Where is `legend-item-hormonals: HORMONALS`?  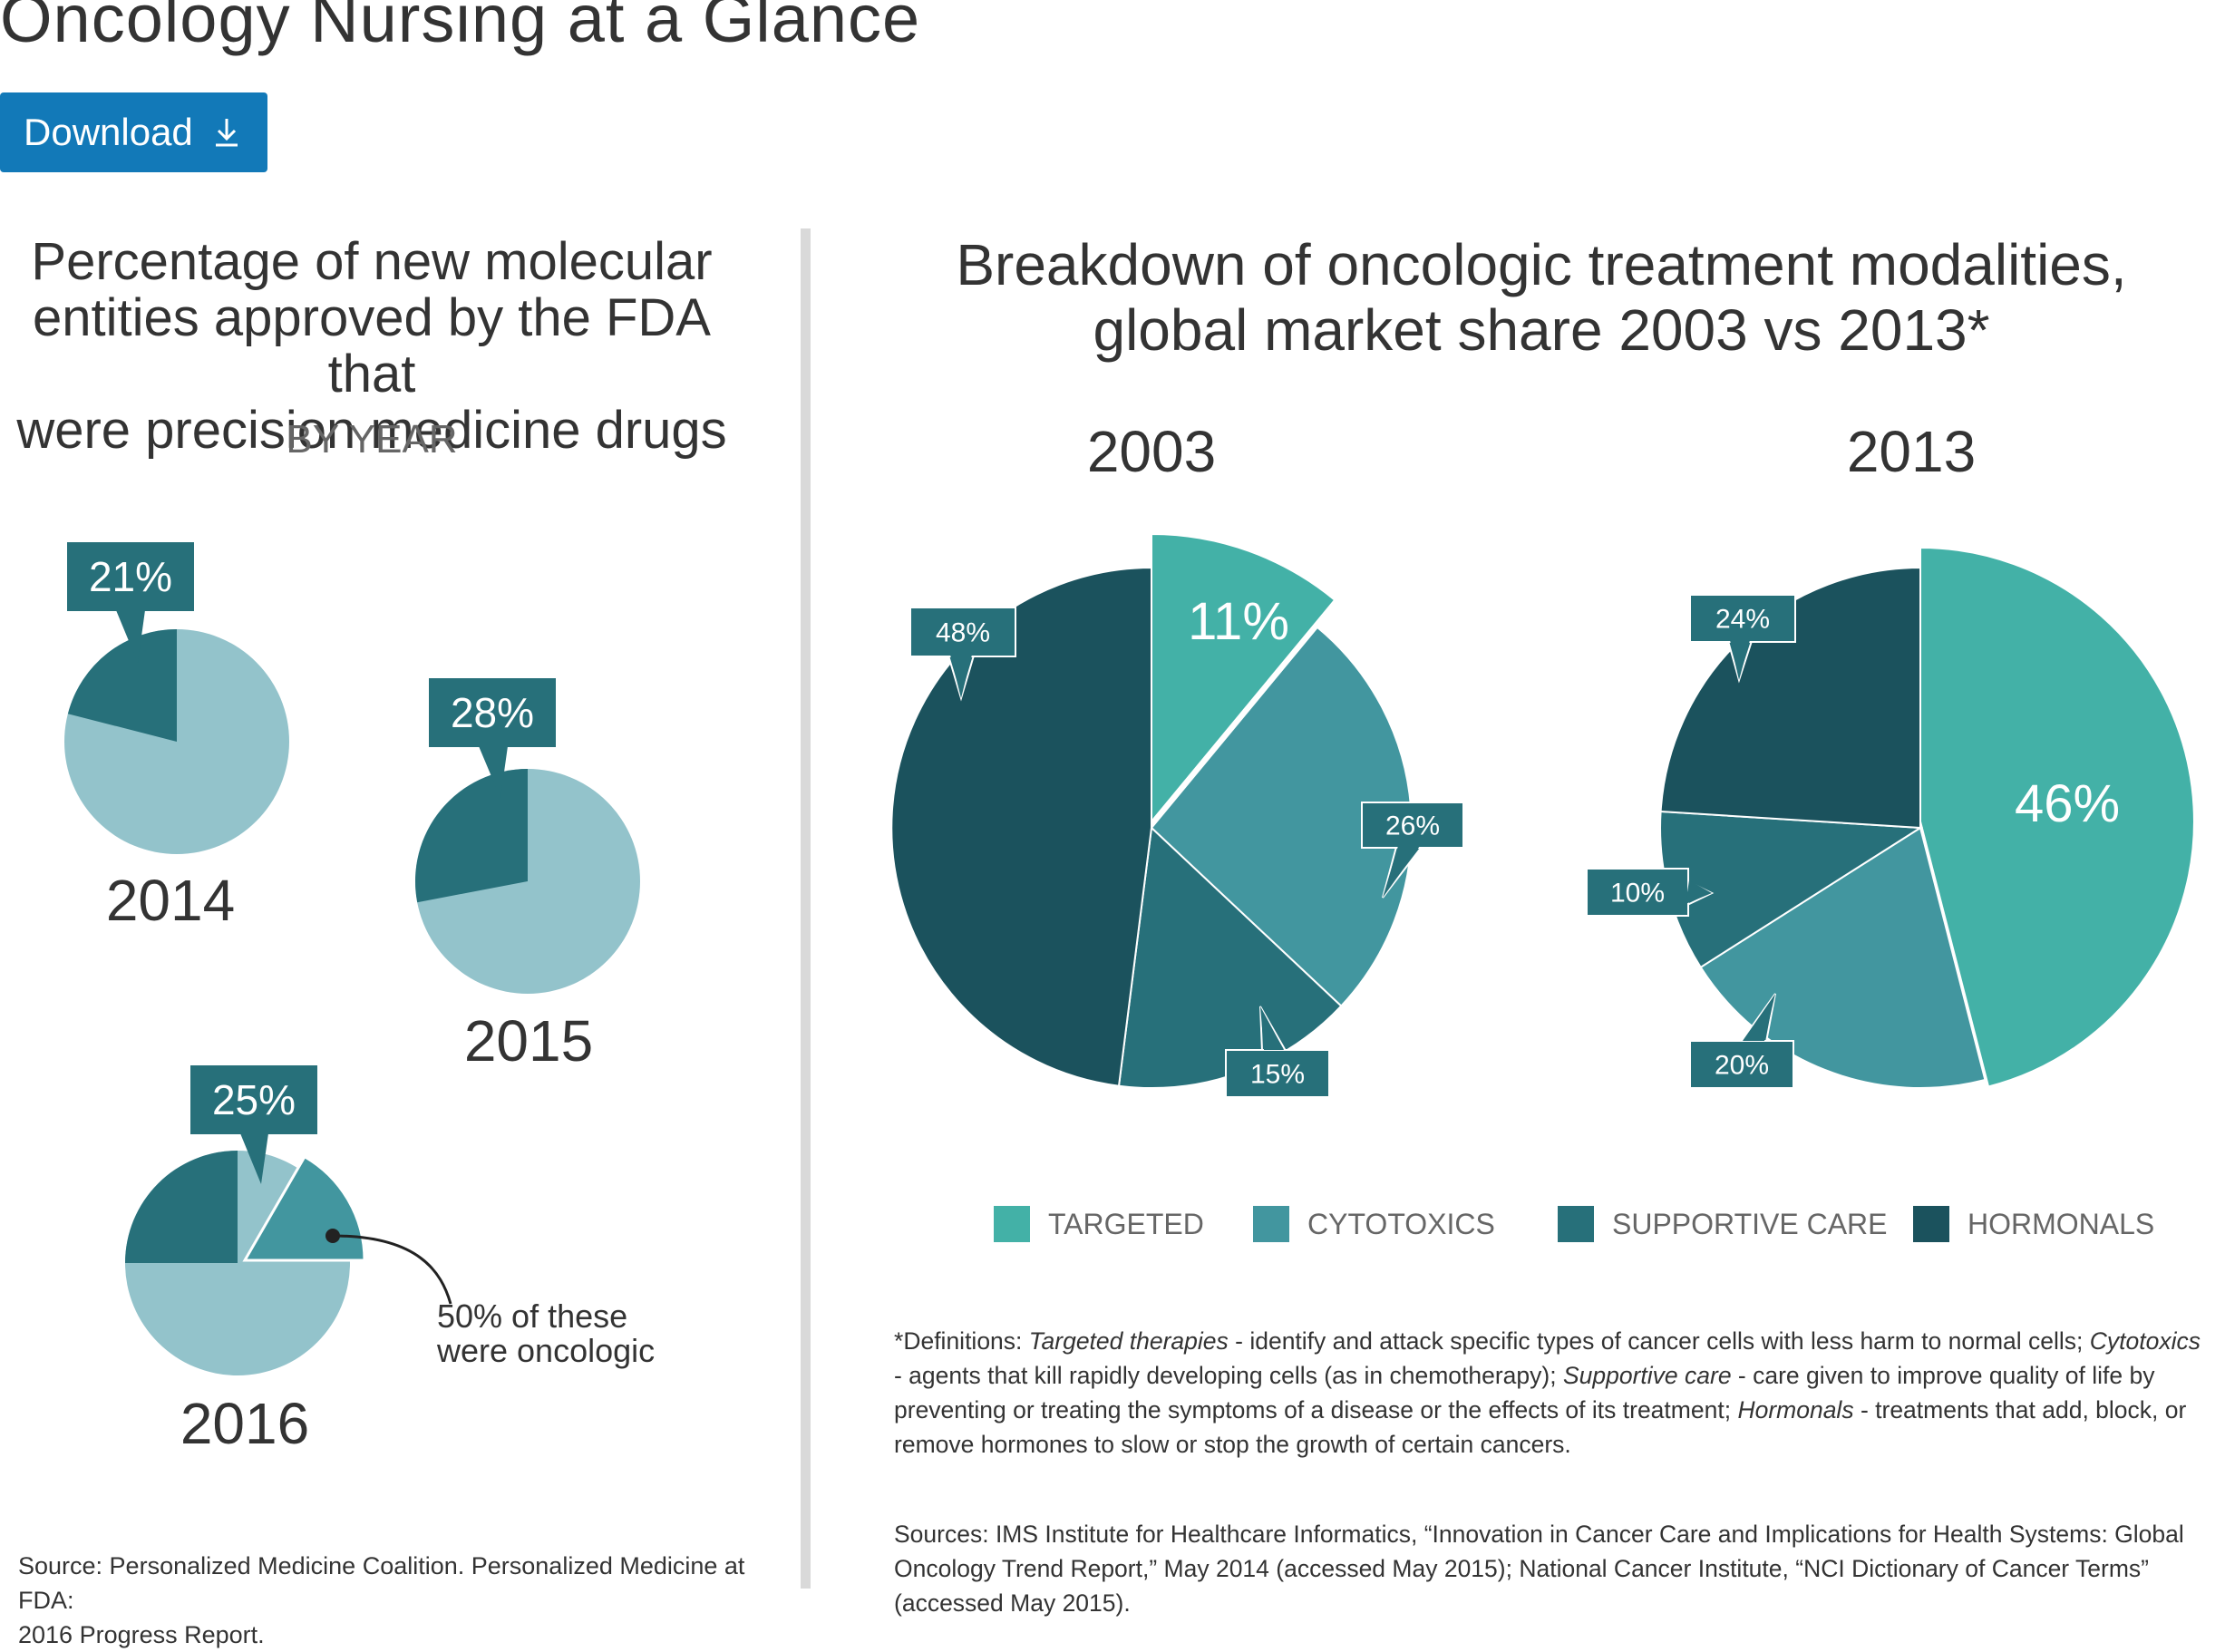
legend-item-hormonals: HORMONALS is located at coordinates (2033, 1224).